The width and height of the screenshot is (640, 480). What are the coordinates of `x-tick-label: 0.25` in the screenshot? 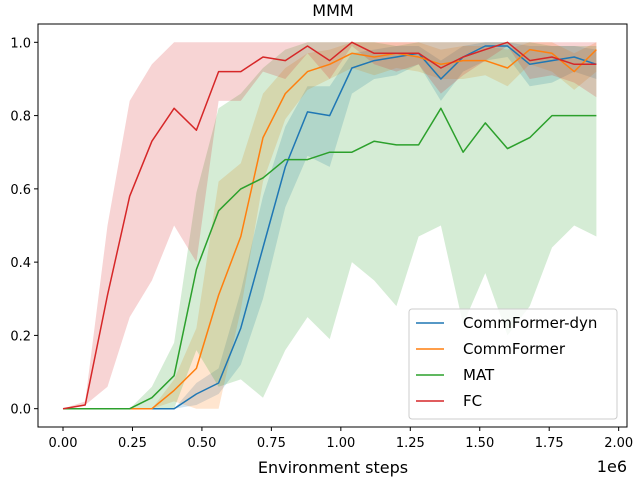 It's located at (132, 443).